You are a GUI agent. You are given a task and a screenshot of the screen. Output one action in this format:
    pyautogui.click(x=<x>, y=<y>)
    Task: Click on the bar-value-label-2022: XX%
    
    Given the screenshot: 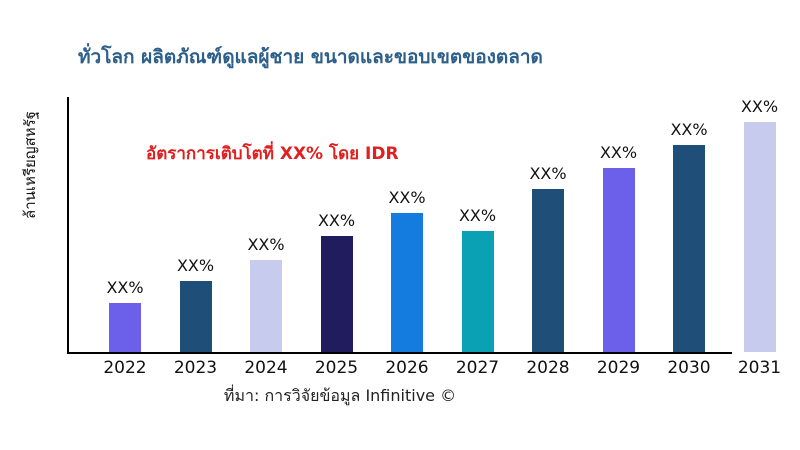 What is the action you would take?
    pyautogui.click(x=125, y=287)
    